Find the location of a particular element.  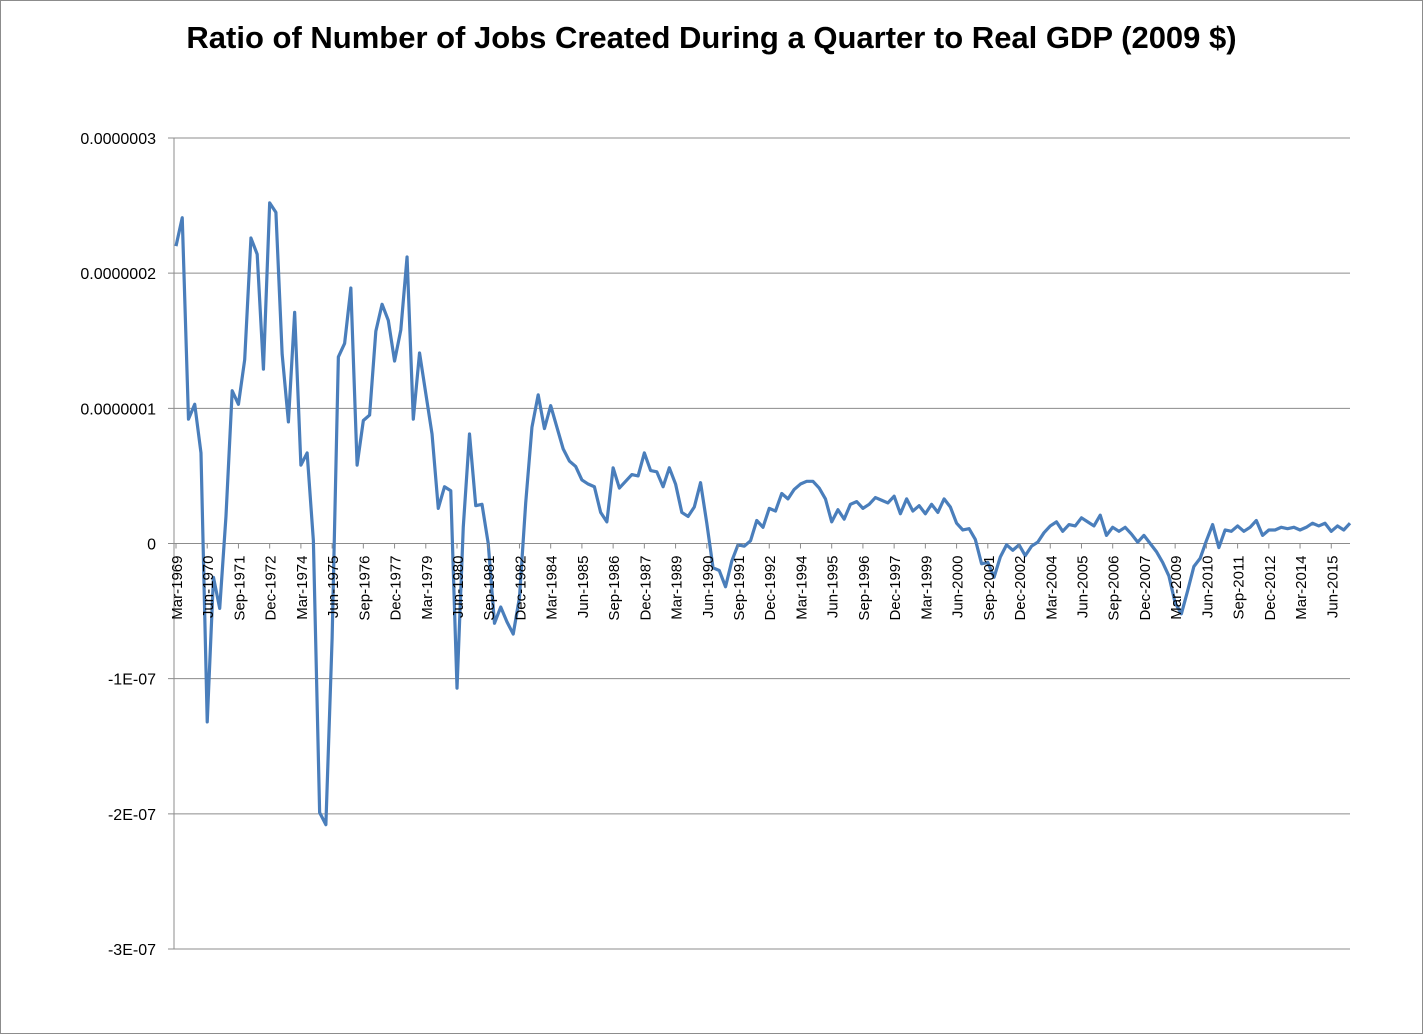

x-tick-label: Dec-2007 is located at coordinates (1145, 588).